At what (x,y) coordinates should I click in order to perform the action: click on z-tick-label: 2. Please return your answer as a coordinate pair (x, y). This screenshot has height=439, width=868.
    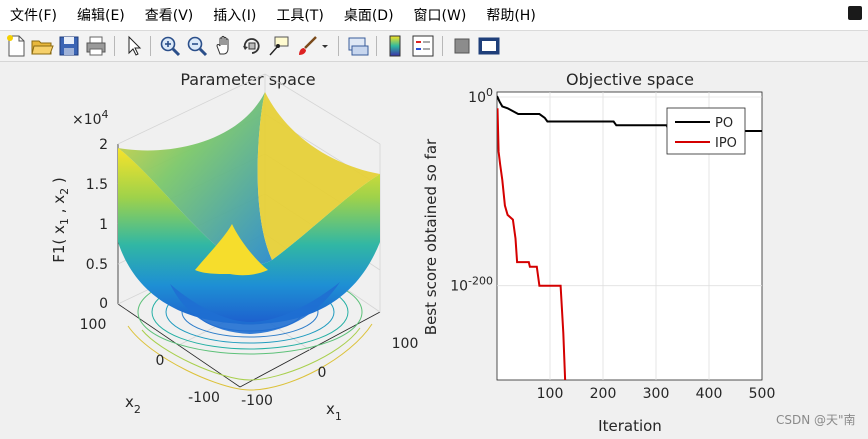
    Looking at the image, I should click on (103, 145).